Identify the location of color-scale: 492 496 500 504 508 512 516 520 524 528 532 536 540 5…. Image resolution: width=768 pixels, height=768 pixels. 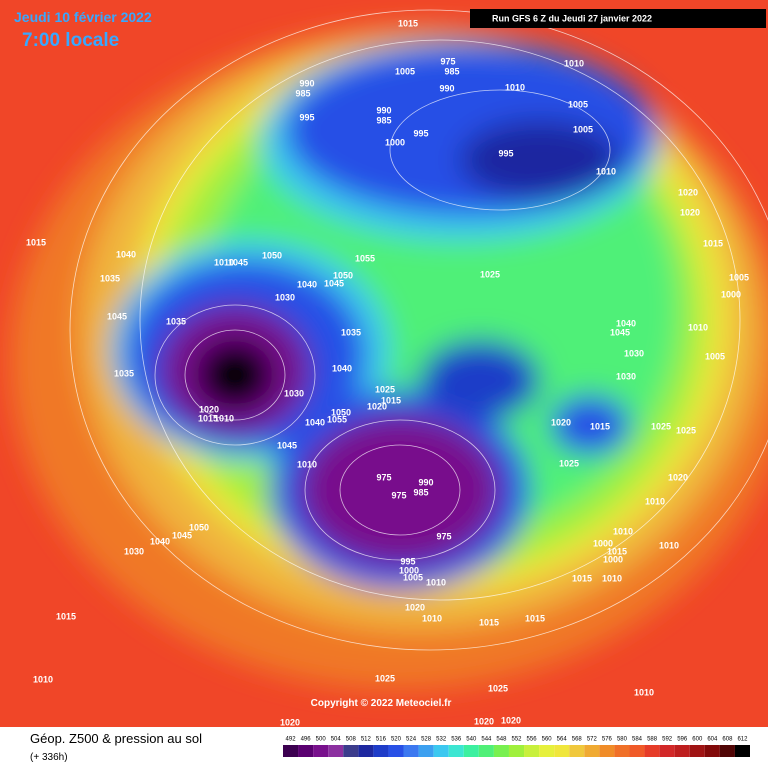
(516, 747).